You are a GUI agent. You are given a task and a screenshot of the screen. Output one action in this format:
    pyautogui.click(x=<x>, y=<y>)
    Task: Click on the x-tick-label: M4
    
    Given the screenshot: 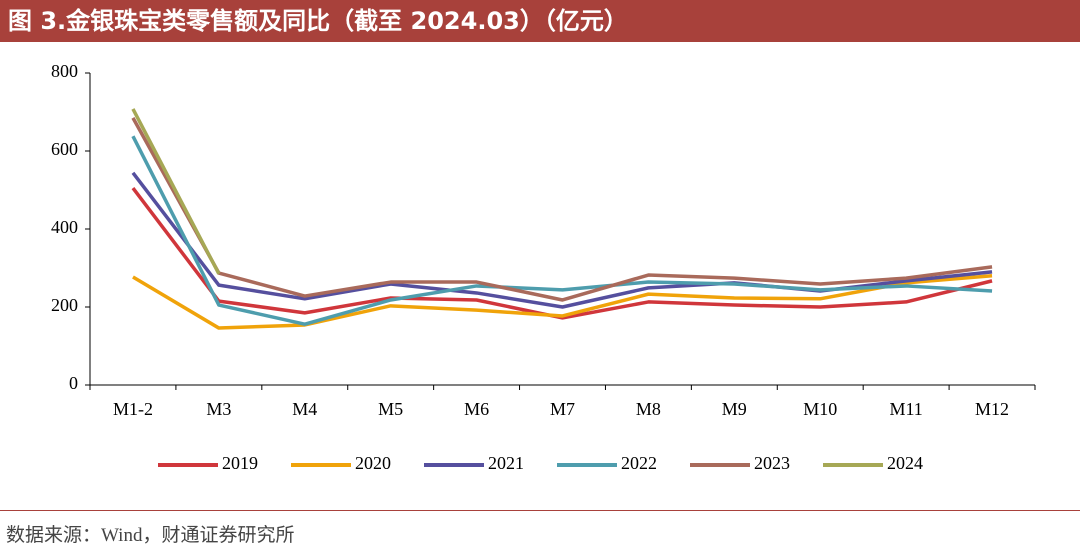 What is the action you would take?
    pyautogui.click(x=304, y=409)
    